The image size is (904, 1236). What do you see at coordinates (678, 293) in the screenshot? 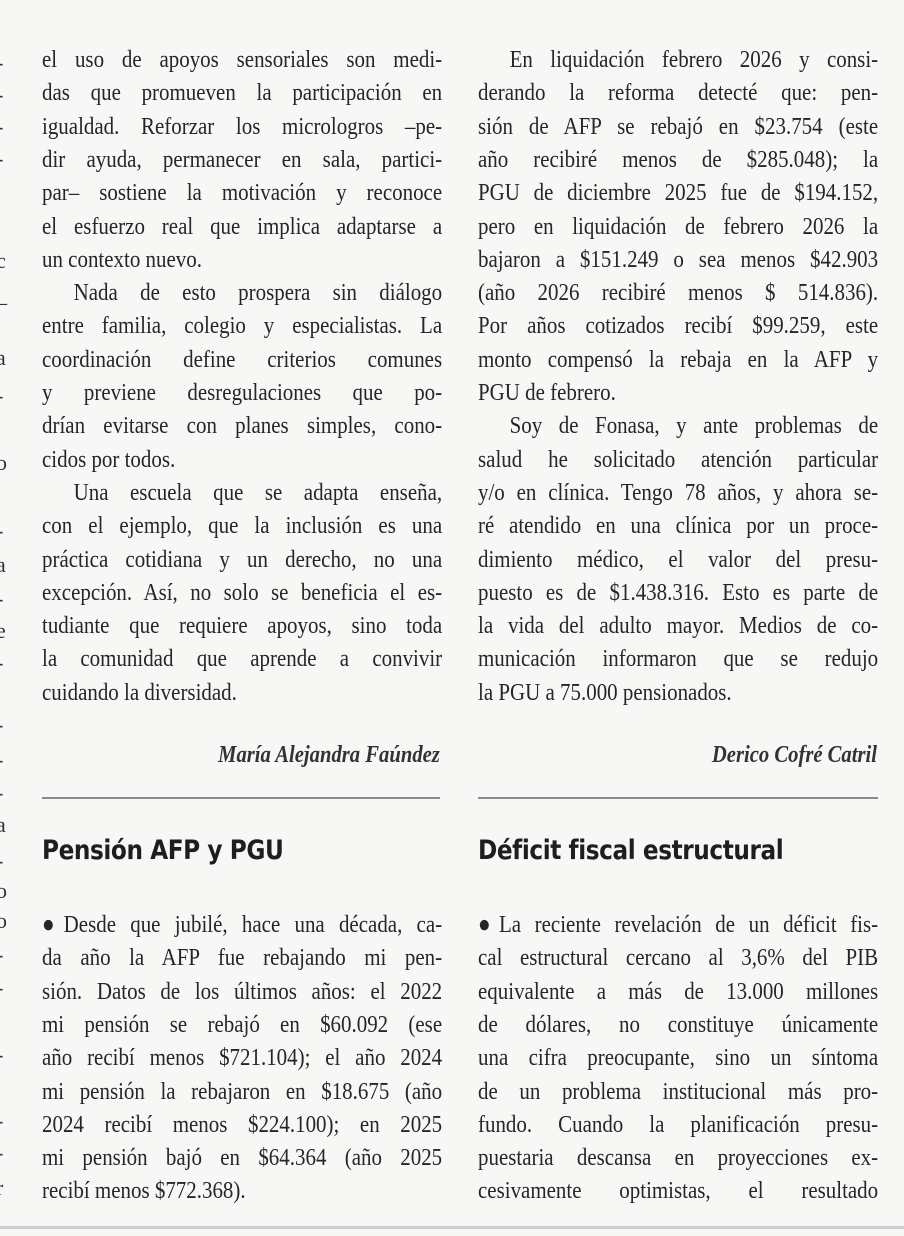
I see `text-line: (año 2026 recibiré menos $ 514.836).` at bounding box center [678, 293].